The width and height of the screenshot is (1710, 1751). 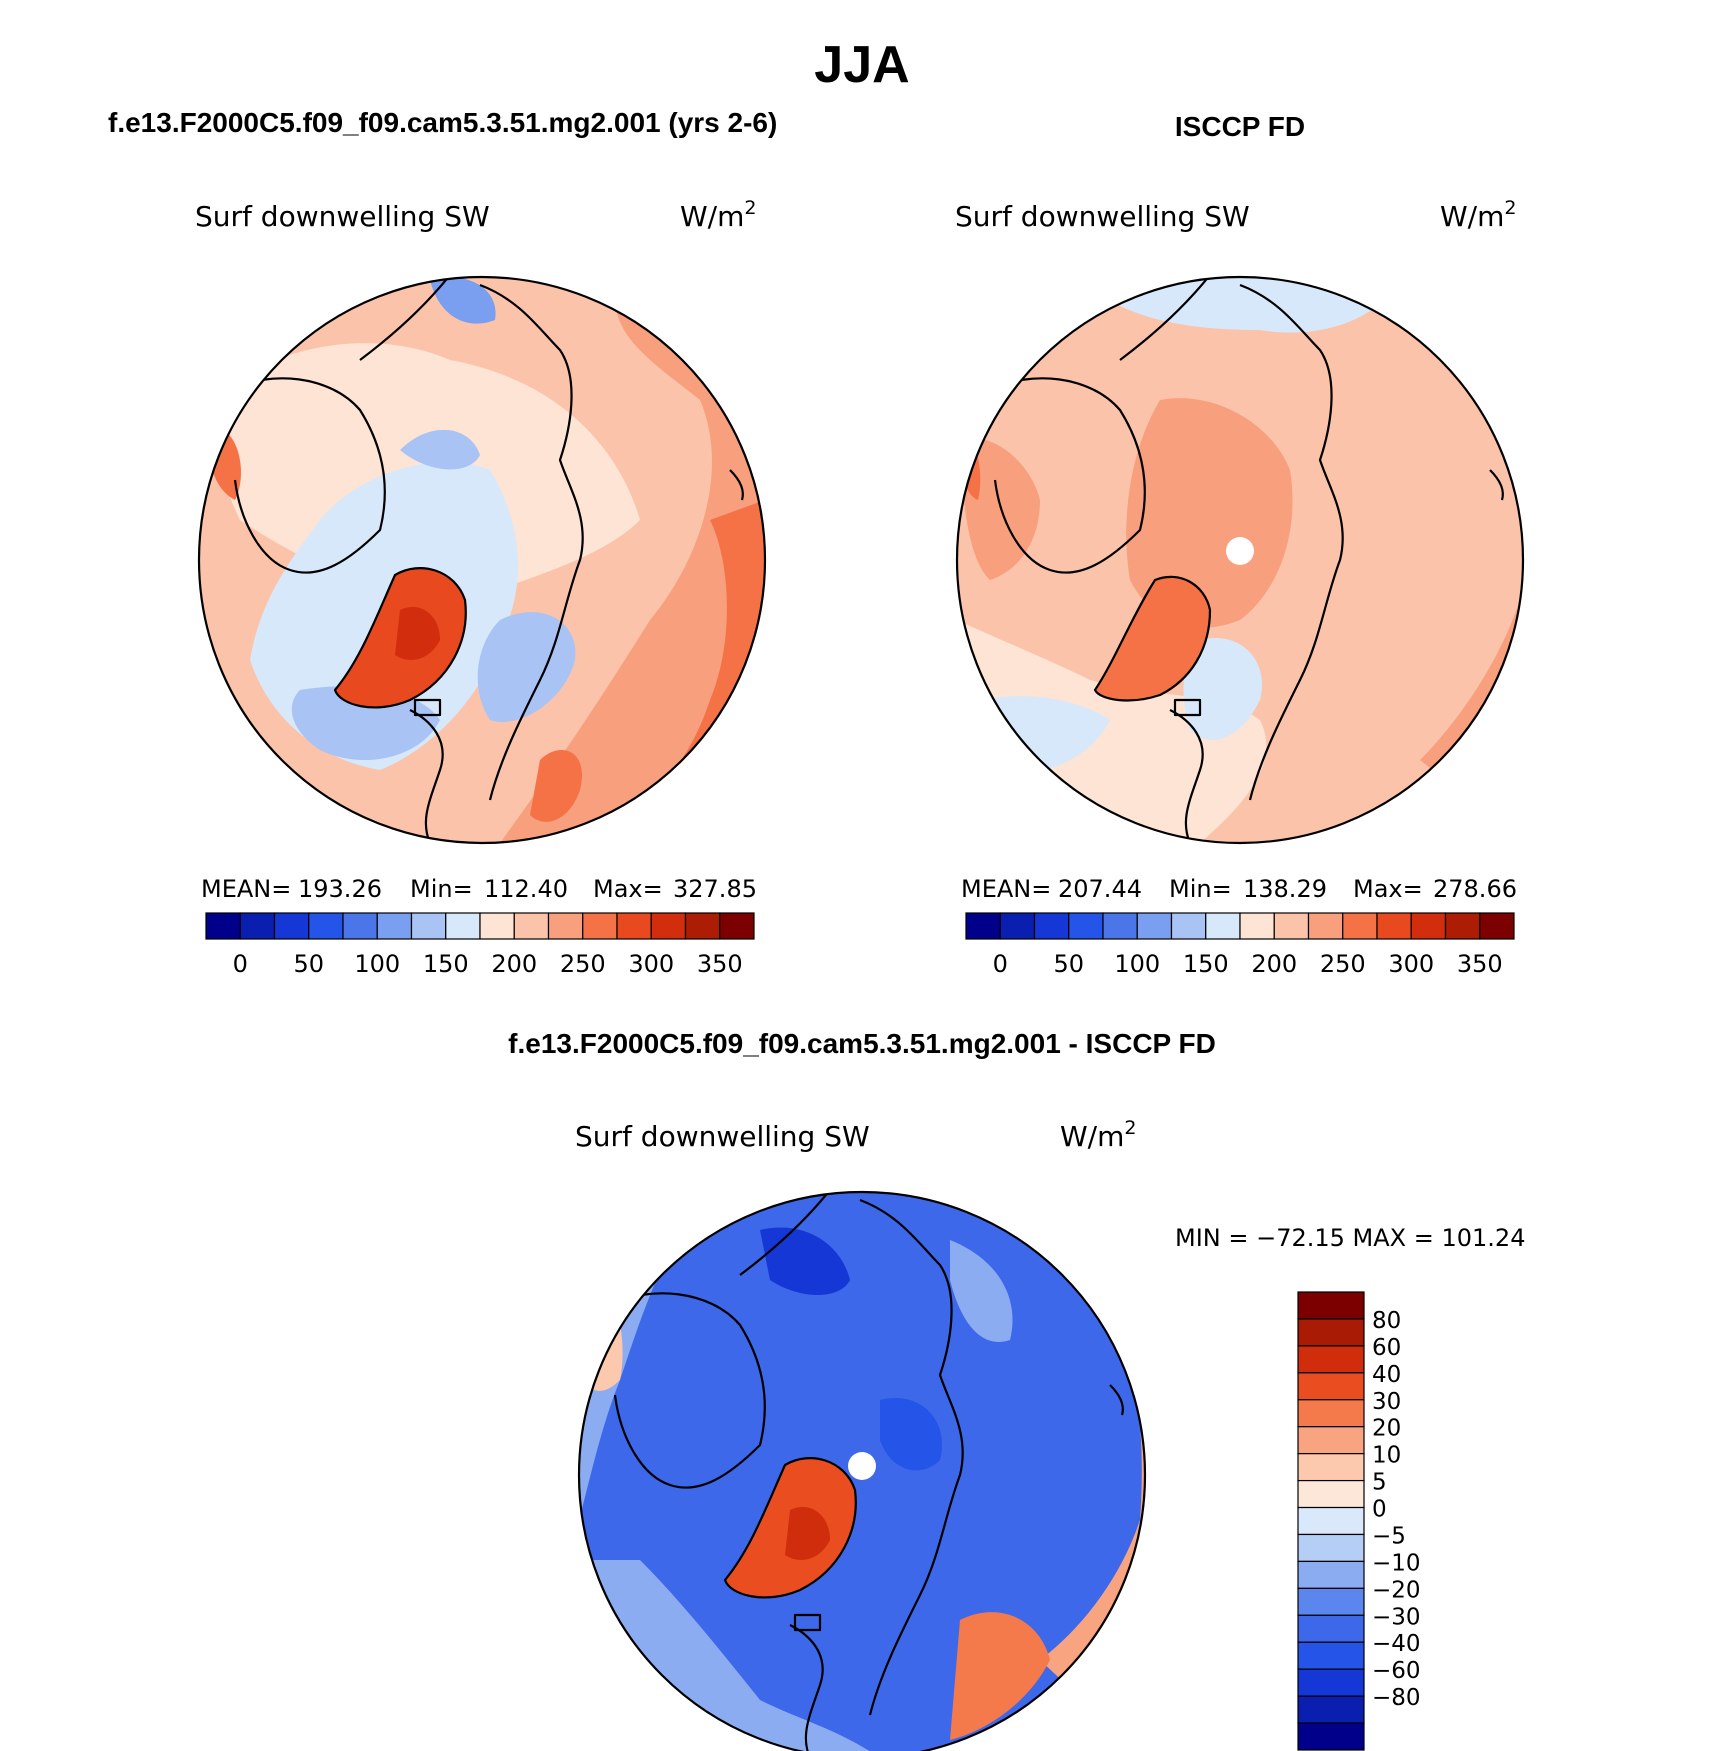 What do you see at coordinates (866, 1471) in the screenshot?
I see `diff-coastlines` at bounding box center [866, 1471].